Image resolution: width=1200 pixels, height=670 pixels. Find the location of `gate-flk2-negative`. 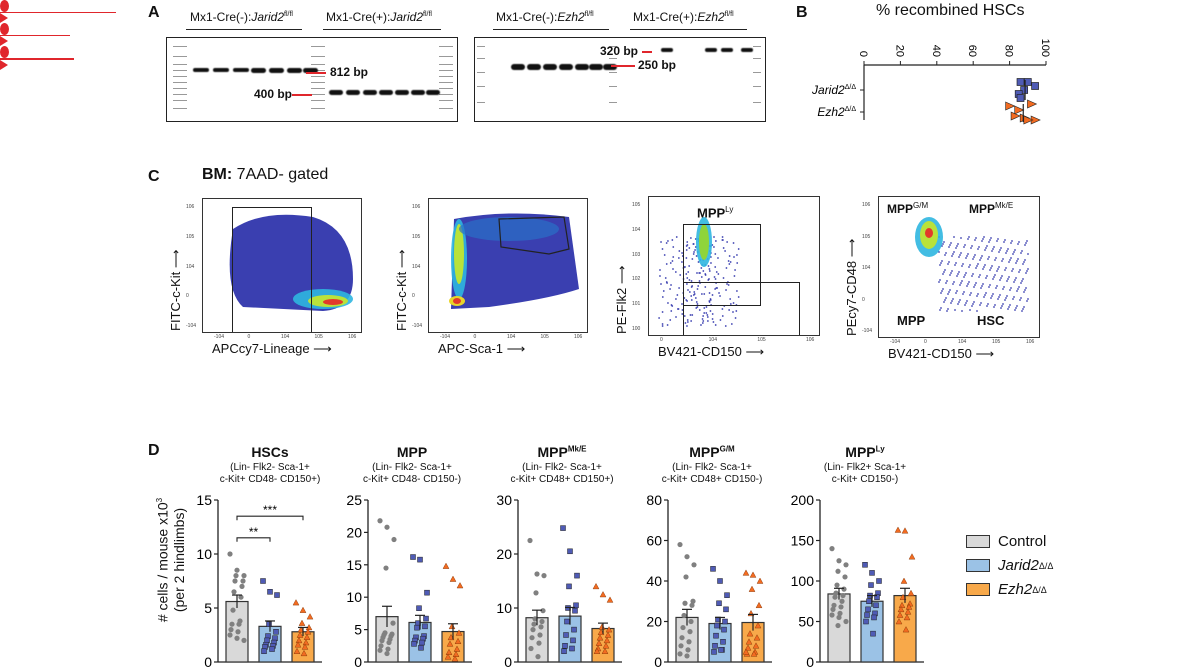

gate-flk2-negative is located at coordinates (741, 308).